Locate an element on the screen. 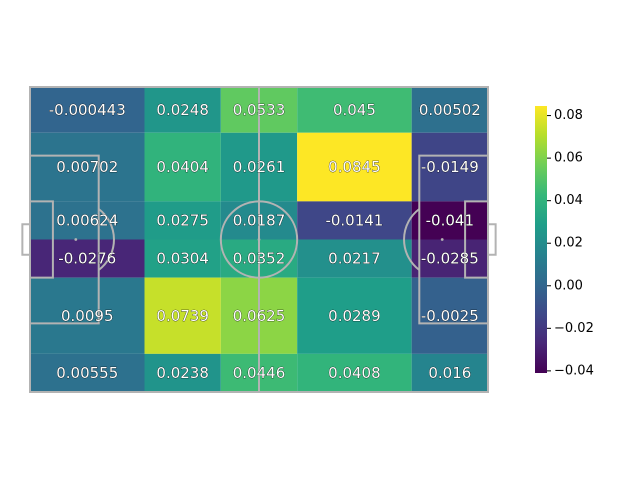 The height and width of the screenshot is (480, 640). cell-value-label: 0.0217 is located at coordinates (354, 259).